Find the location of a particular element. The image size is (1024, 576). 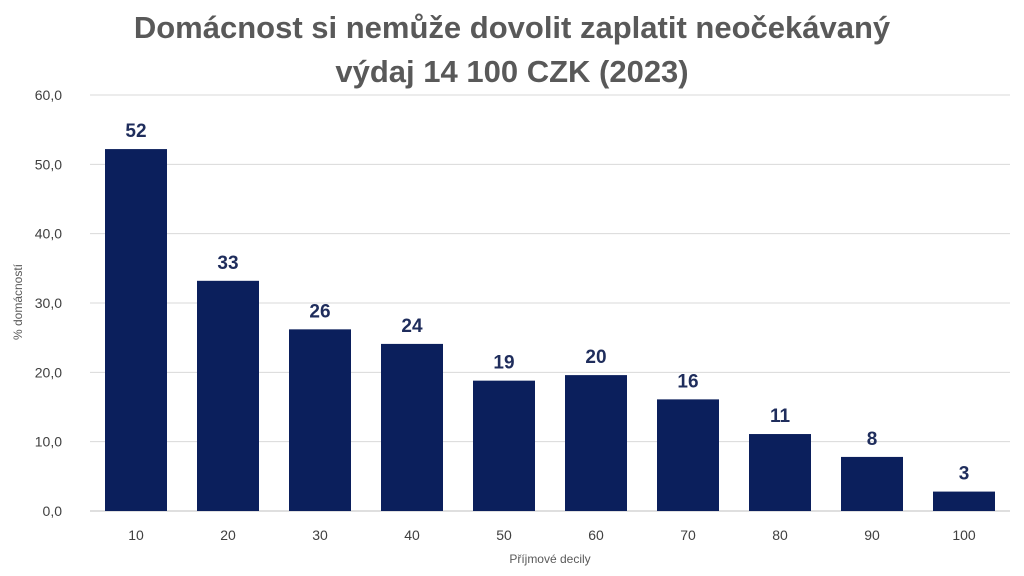

x-tick-label: 30 is located at coordinates (320, 535).